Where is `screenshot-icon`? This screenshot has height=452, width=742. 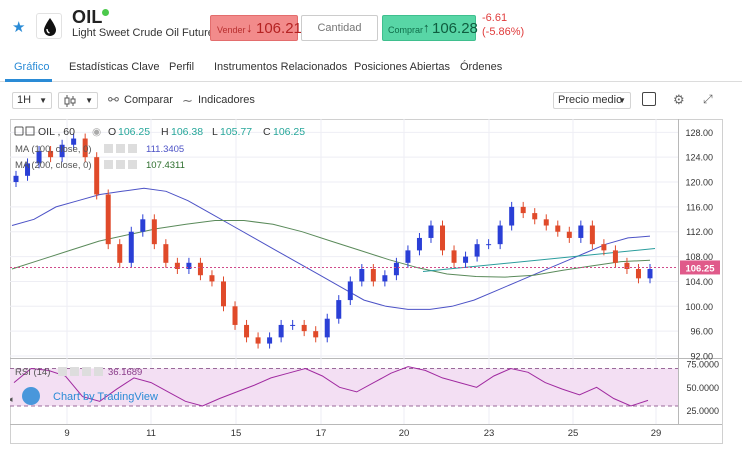 screenshot-icon is located at coordinates (649, 99).